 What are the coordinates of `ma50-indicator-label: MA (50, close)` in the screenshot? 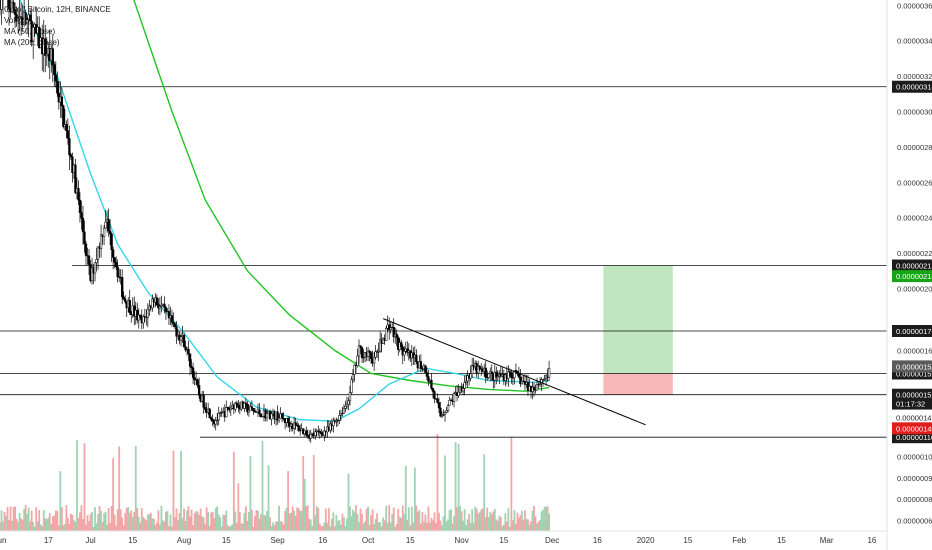 It's located at (30, 31).